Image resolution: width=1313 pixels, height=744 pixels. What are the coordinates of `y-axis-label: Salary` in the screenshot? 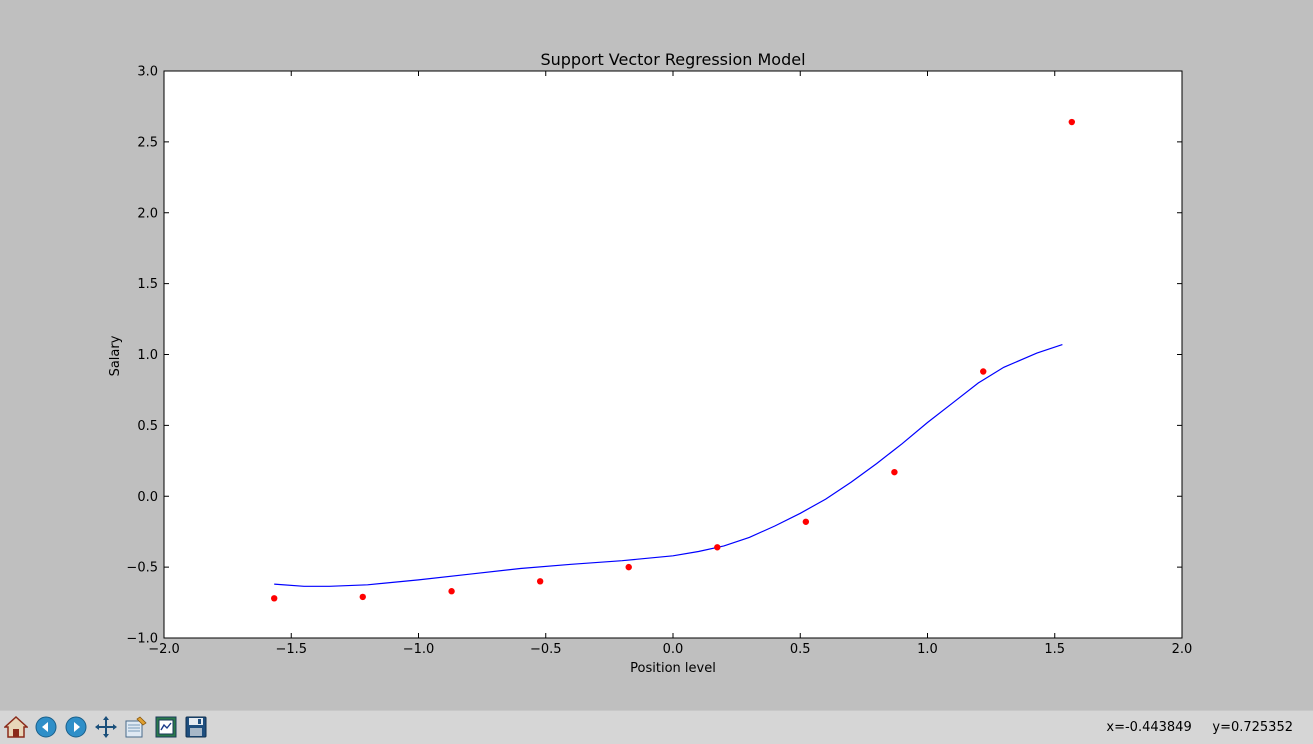 It's located at (115, 355).